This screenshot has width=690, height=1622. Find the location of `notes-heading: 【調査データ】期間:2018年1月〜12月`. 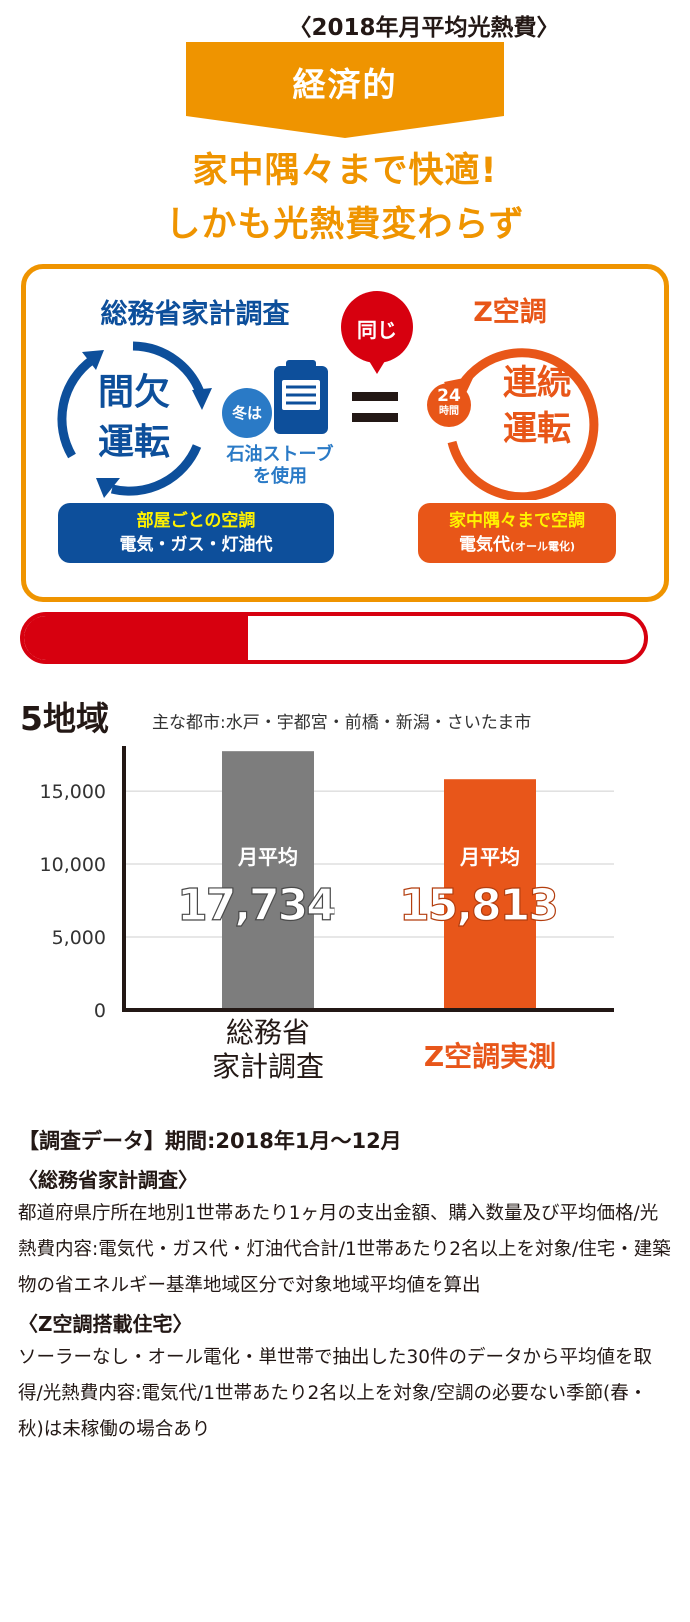

notes-heading: 【調査データ】期間:2018年1月〜12月 is located at coordinates (210, 1141).